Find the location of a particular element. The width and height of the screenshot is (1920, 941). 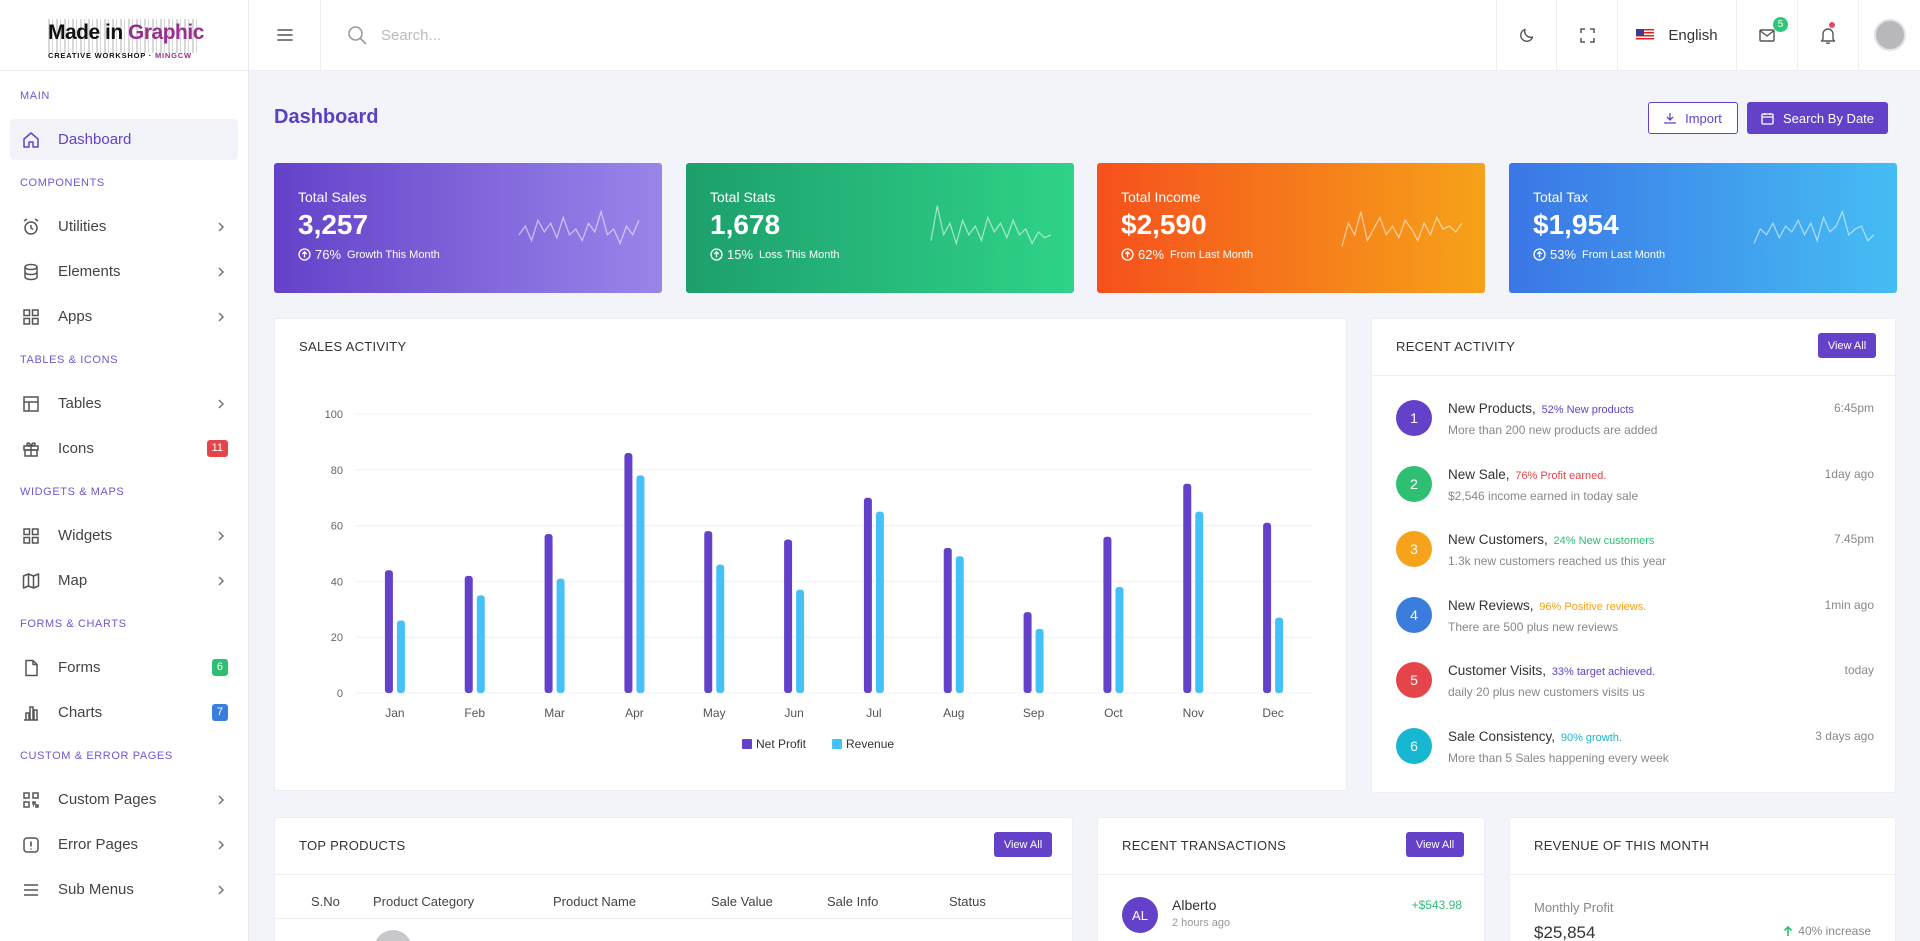

search-by-date-button: Search By Date is located at coordinates (1817, 118).